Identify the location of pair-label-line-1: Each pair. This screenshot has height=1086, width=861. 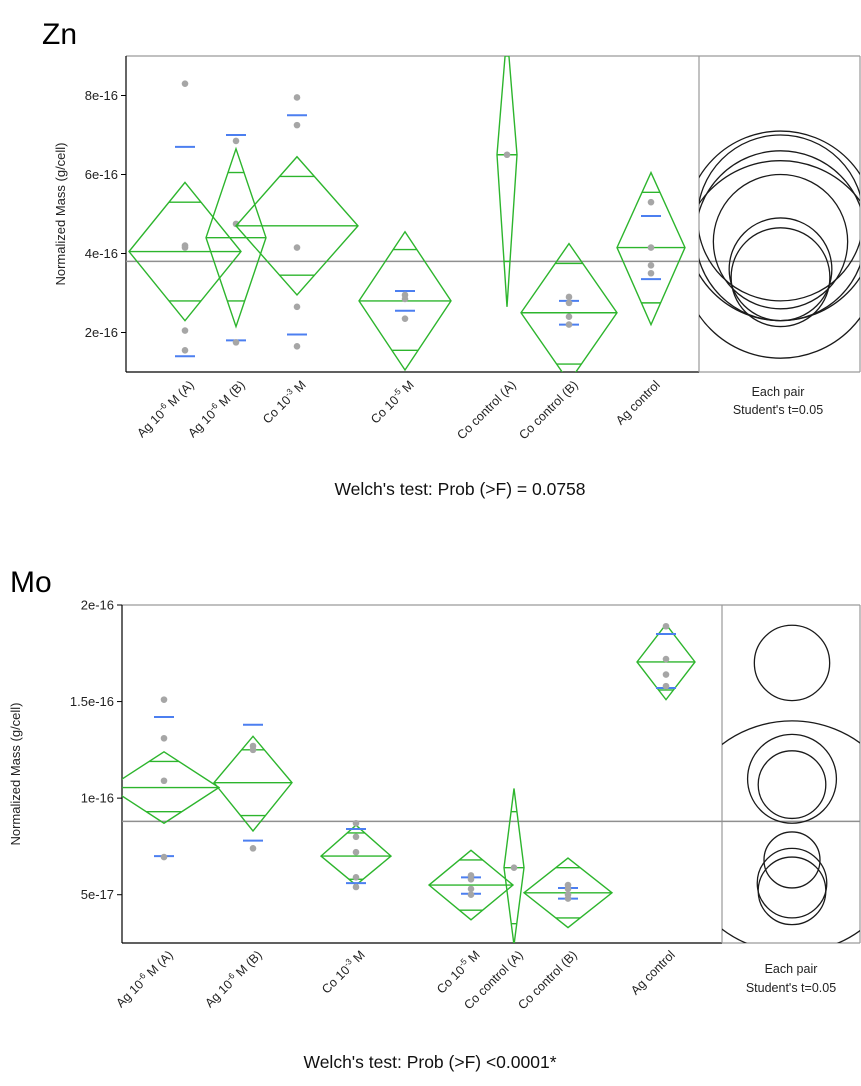
(791, 969).